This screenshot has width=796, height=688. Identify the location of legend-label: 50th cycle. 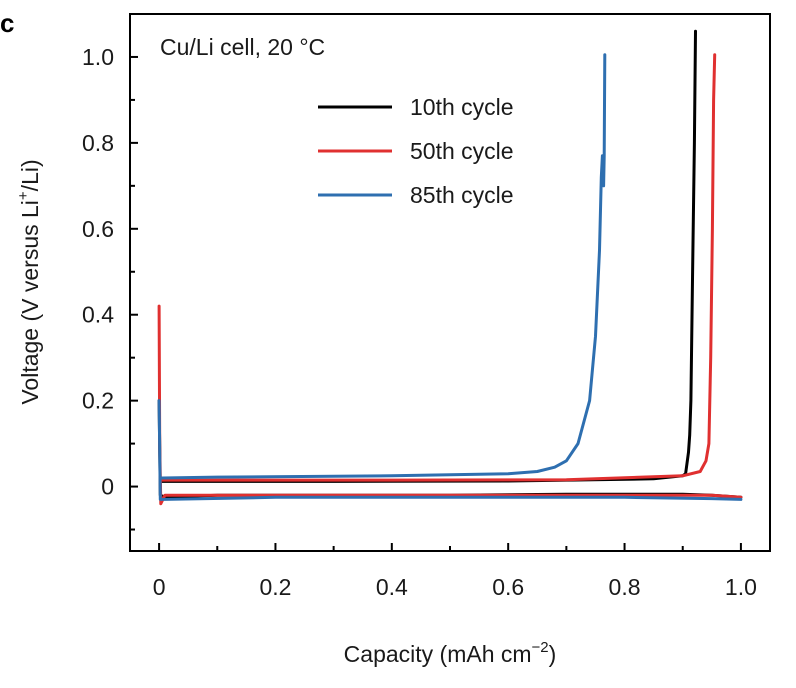
(462, 151).